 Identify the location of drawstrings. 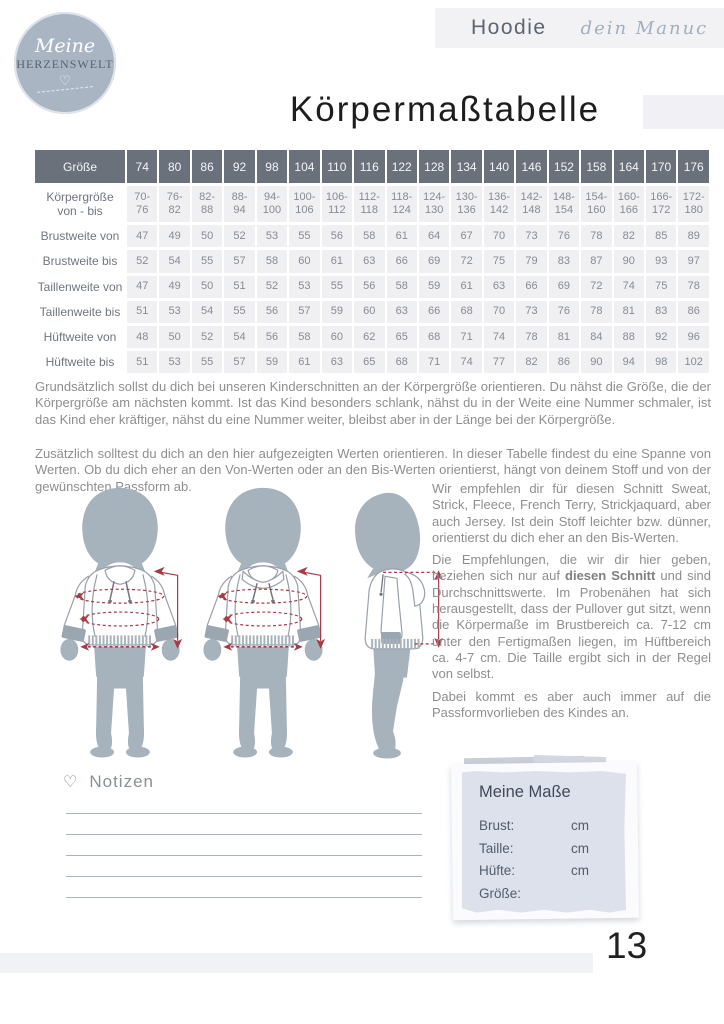
(120, 592).